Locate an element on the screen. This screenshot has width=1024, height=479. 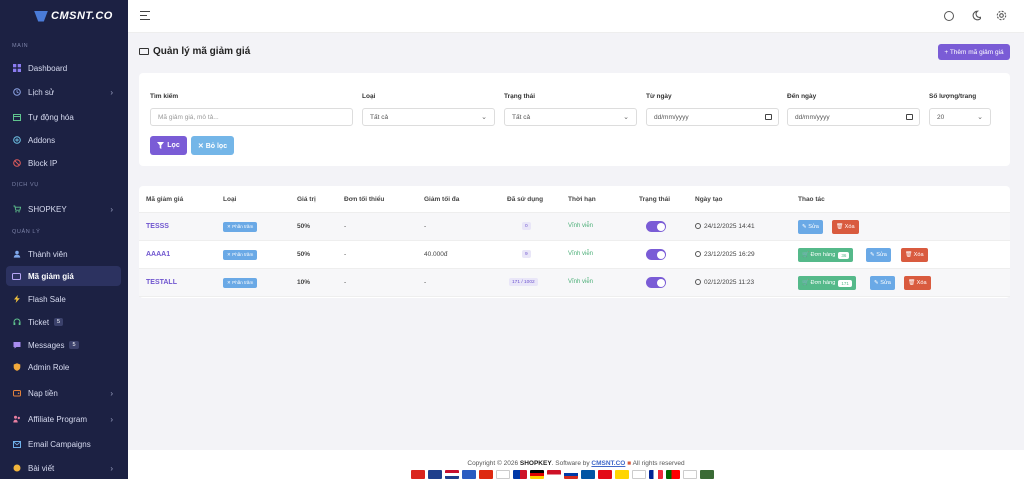
sidebar-item-label: Tự động hóa is located at coordinates (51, 117).